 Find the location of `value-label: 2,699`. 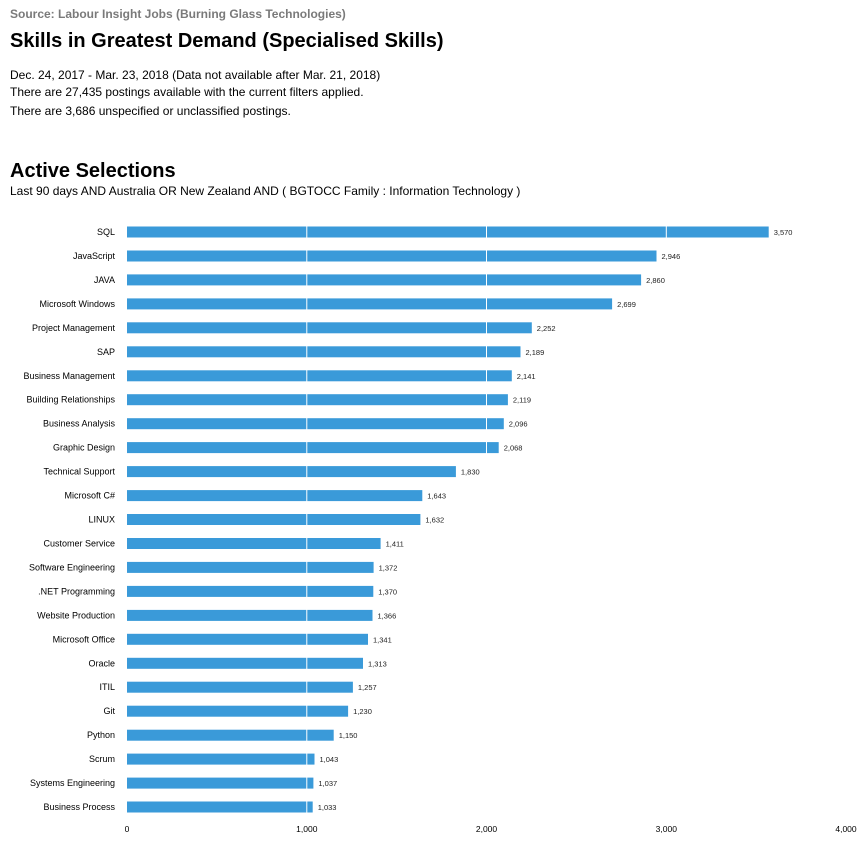

value-label: 2,699 is located at coordinates (626, 304).